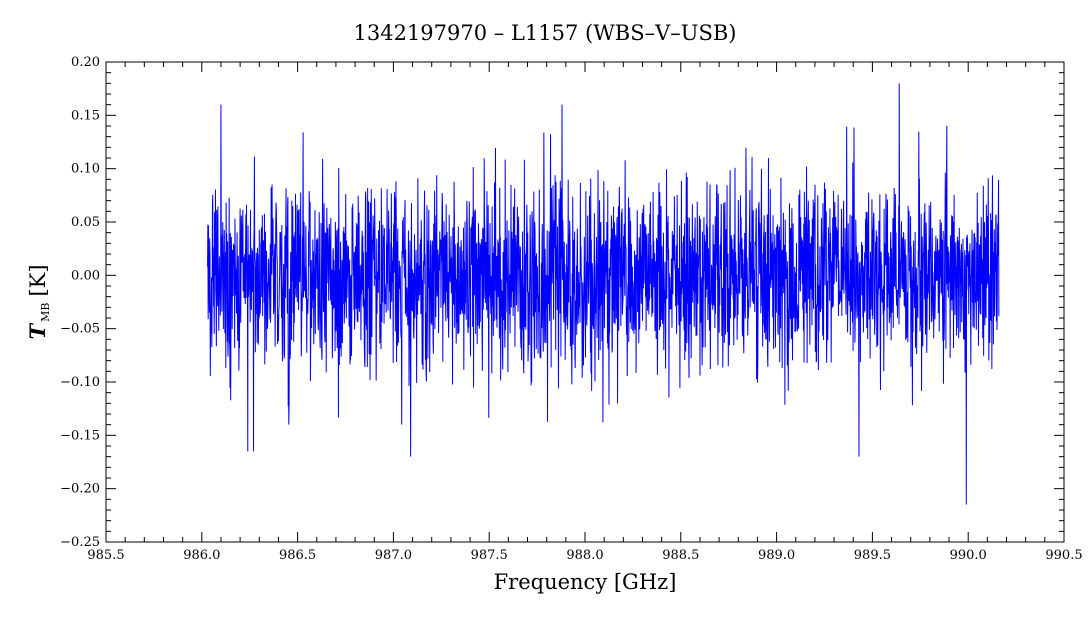 Image resolution: width=1090 pixels, height=618 pixels. I want to click on x-tick-label: 986.0, so click(201, 555).